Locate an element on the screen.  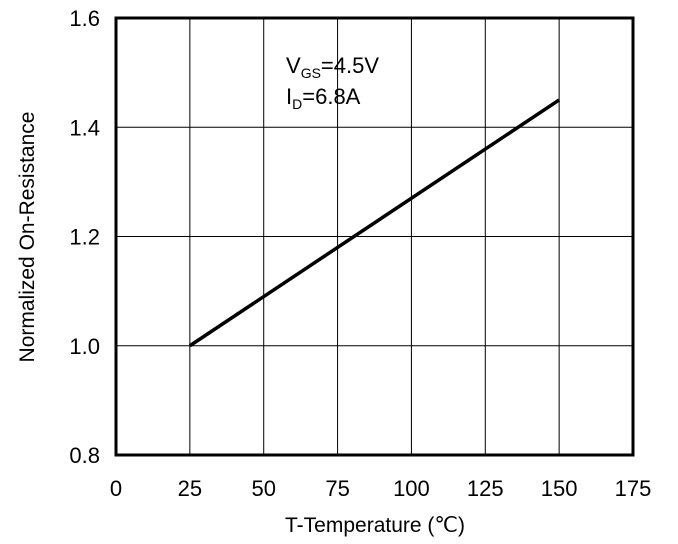
vgs-subscript: GS is located at coordinates (311, 73).